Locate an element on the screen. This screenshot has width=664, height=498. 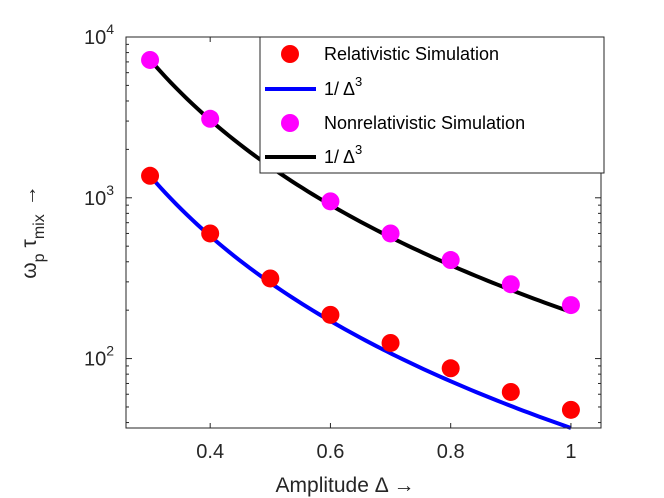
y-label-mix: mix is located at coordinates (39, 226).